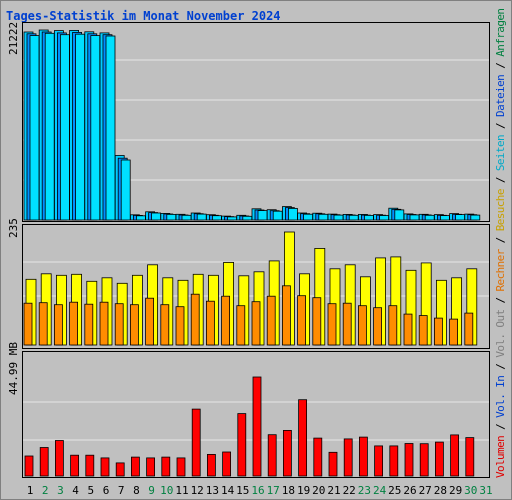 Image resolution: width=512 pixels, height=500 pixels. What do you see at coordinates (455, 490) in the screenshot?
I see `x-tick-label: 29` at bounding box center [455, 490].